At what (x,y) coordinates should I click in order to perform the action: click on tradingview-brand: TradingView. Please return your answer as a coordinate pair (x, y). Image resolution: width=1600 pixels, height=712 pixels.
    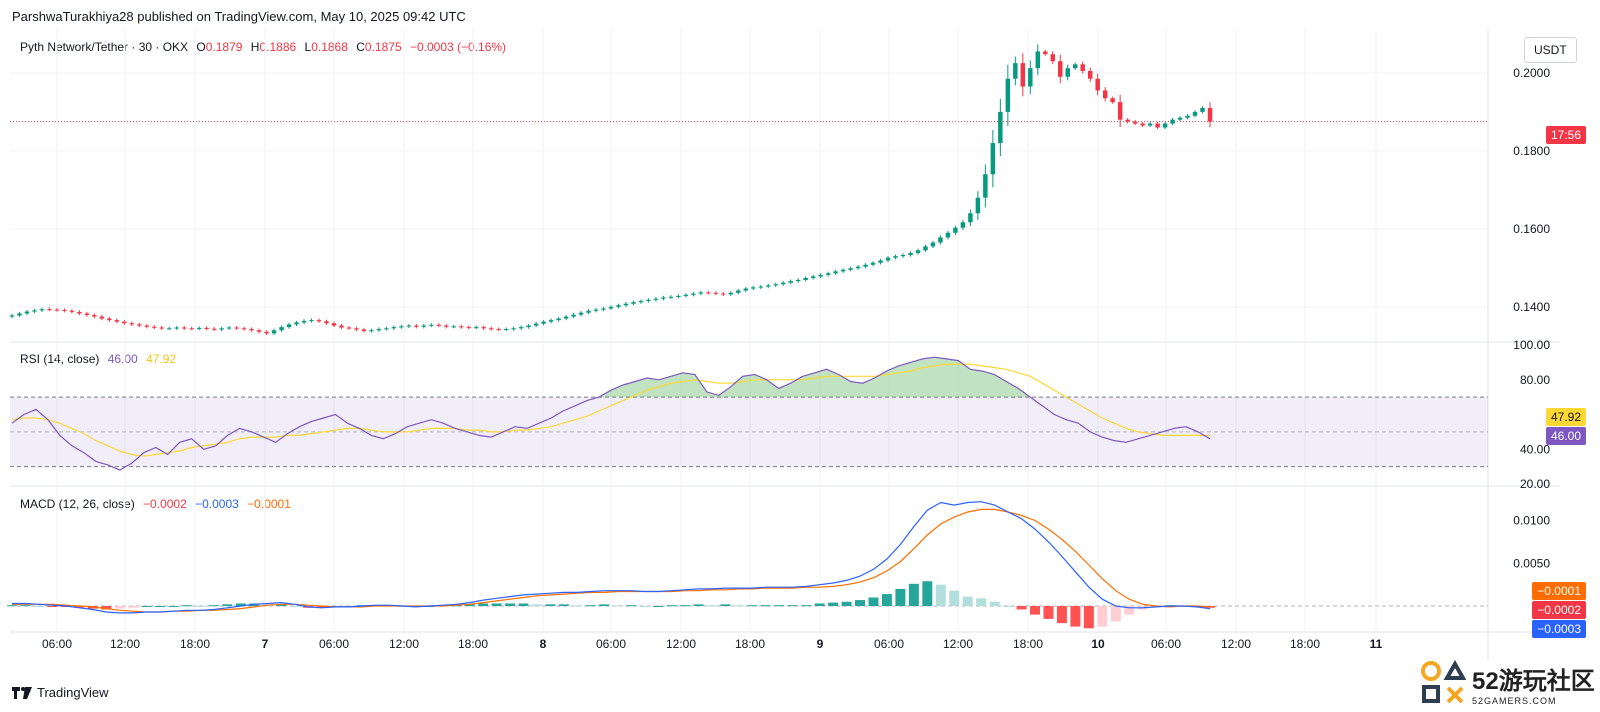
    Looking at the image, I should click on (73, 692).